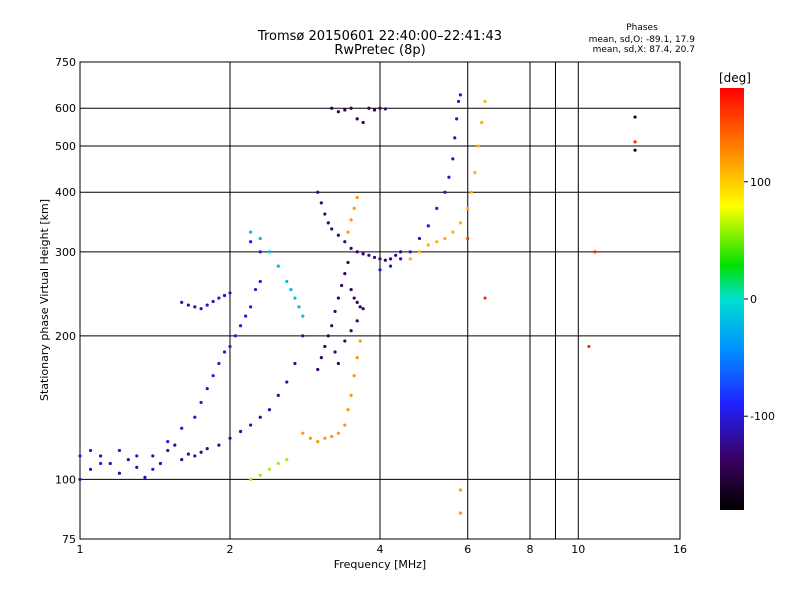 Image resolution: width=800 pixels, height=600 pixels. What do you see at coordinates (65, 108) in the screenshot?
I see `y-tick-label: 600` at bounding box center [65, 108].